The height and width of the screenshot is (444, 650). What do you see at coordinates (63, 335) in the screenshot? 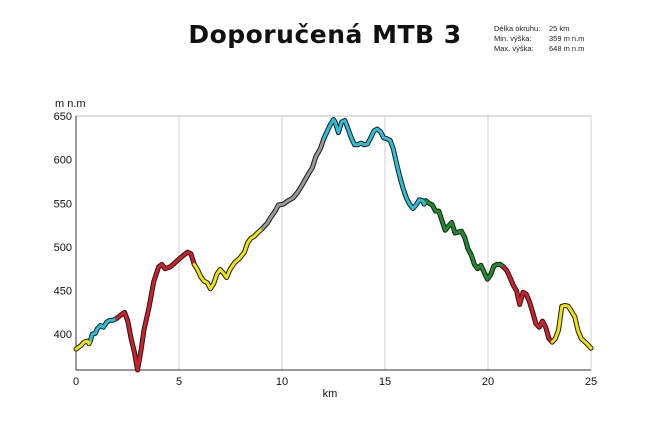
I see `y-tick-label: 400` at bounding box center [63, 335].